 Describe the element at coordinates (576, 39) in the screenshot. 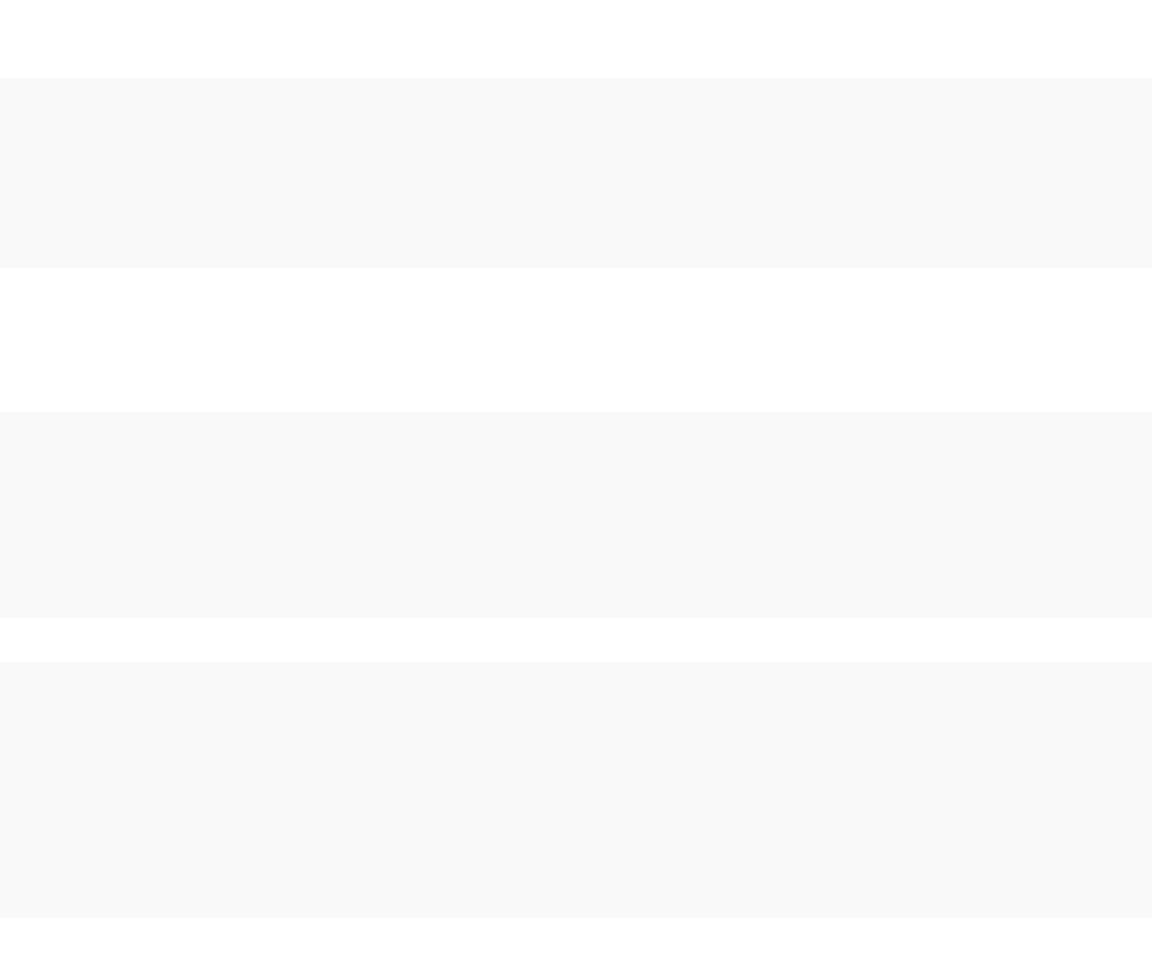

I see `page-header` at that location.